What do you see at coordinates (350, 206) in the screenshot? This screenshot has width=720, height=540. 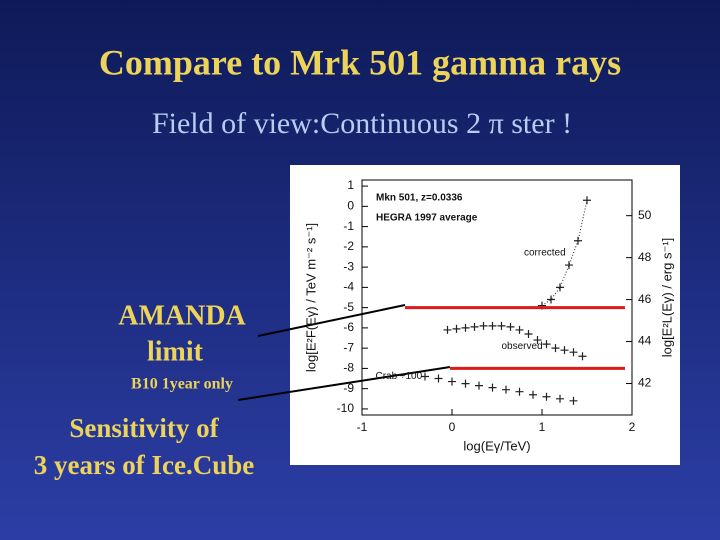 I see `y-tick-label: 0` at bounding box center [350, 206].